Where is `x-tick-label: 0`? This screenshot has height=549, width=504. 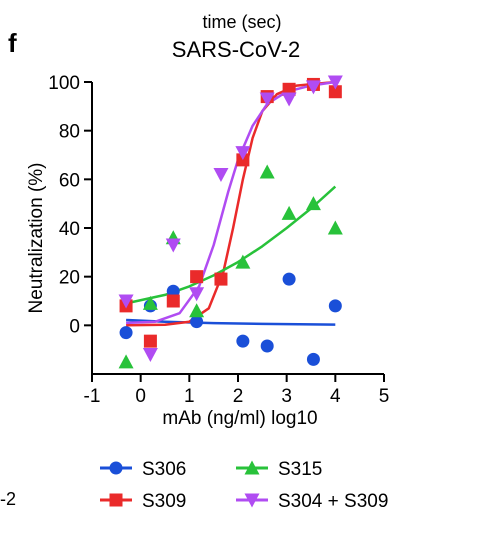 x-tick-label: 0 is located at coordinates (140, 396).